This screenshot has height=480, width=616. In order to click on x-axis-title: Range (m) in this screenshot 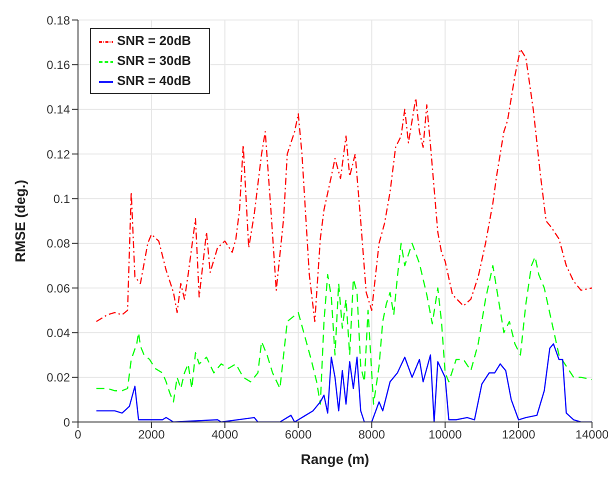, I will do `click(335, 459)`.